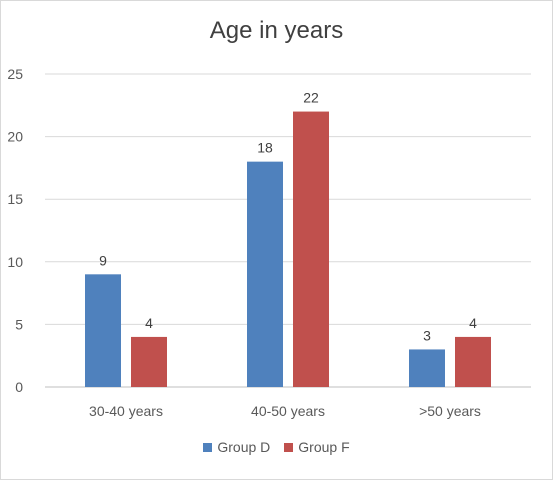  What do you see at coordinates (288, 411) in the screenshot?
I see `x-tick-label-2: 40-50 years` at bounding box center [288, 411].